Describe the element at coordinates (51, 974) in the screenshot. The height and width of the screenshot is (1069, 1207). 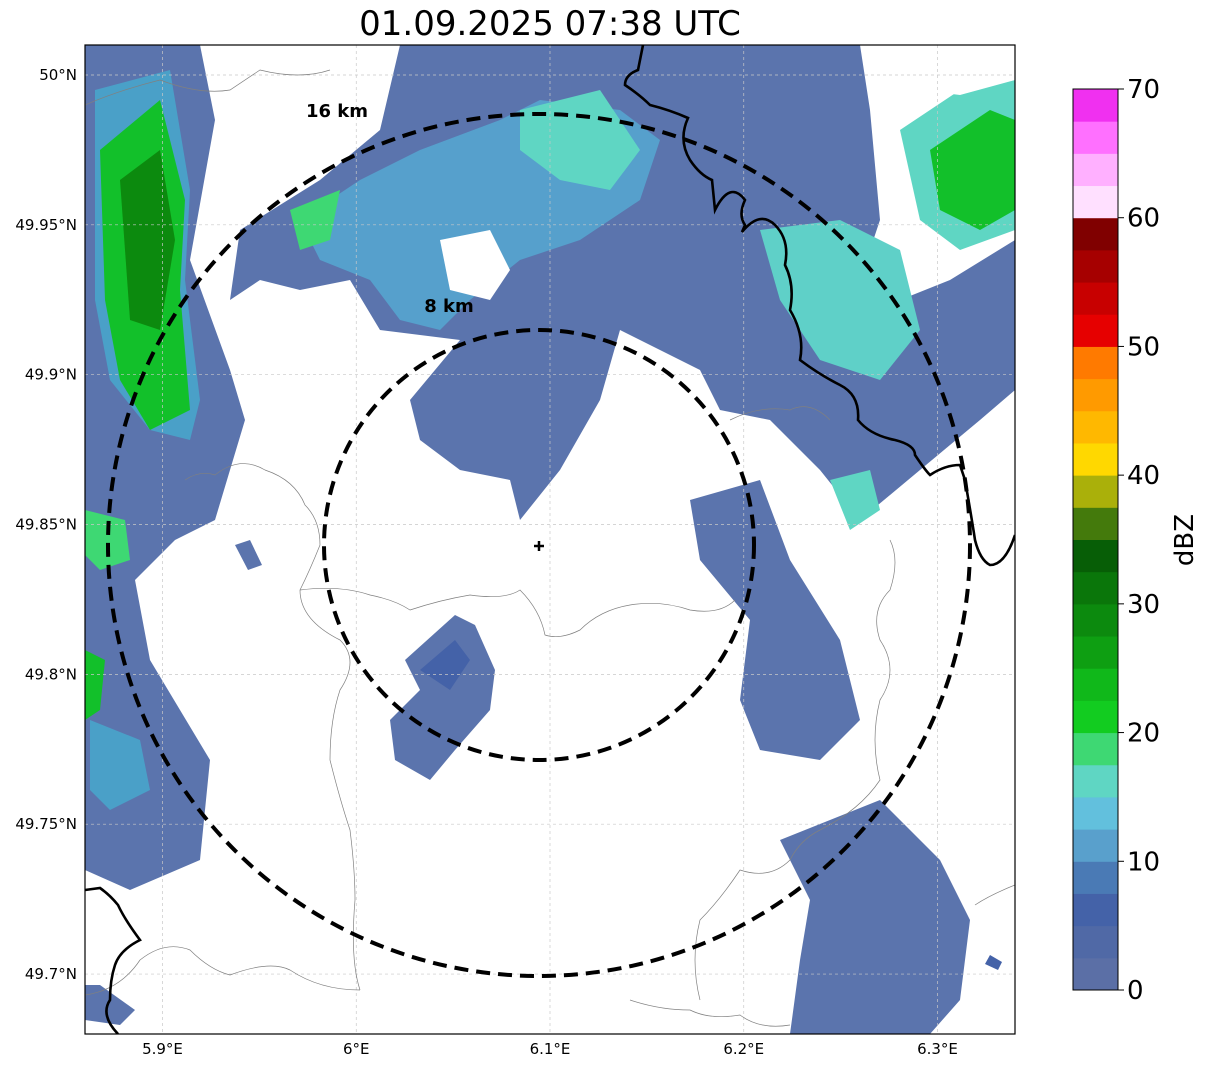
I see `lat-tick-label: 49.7°N` at that location.